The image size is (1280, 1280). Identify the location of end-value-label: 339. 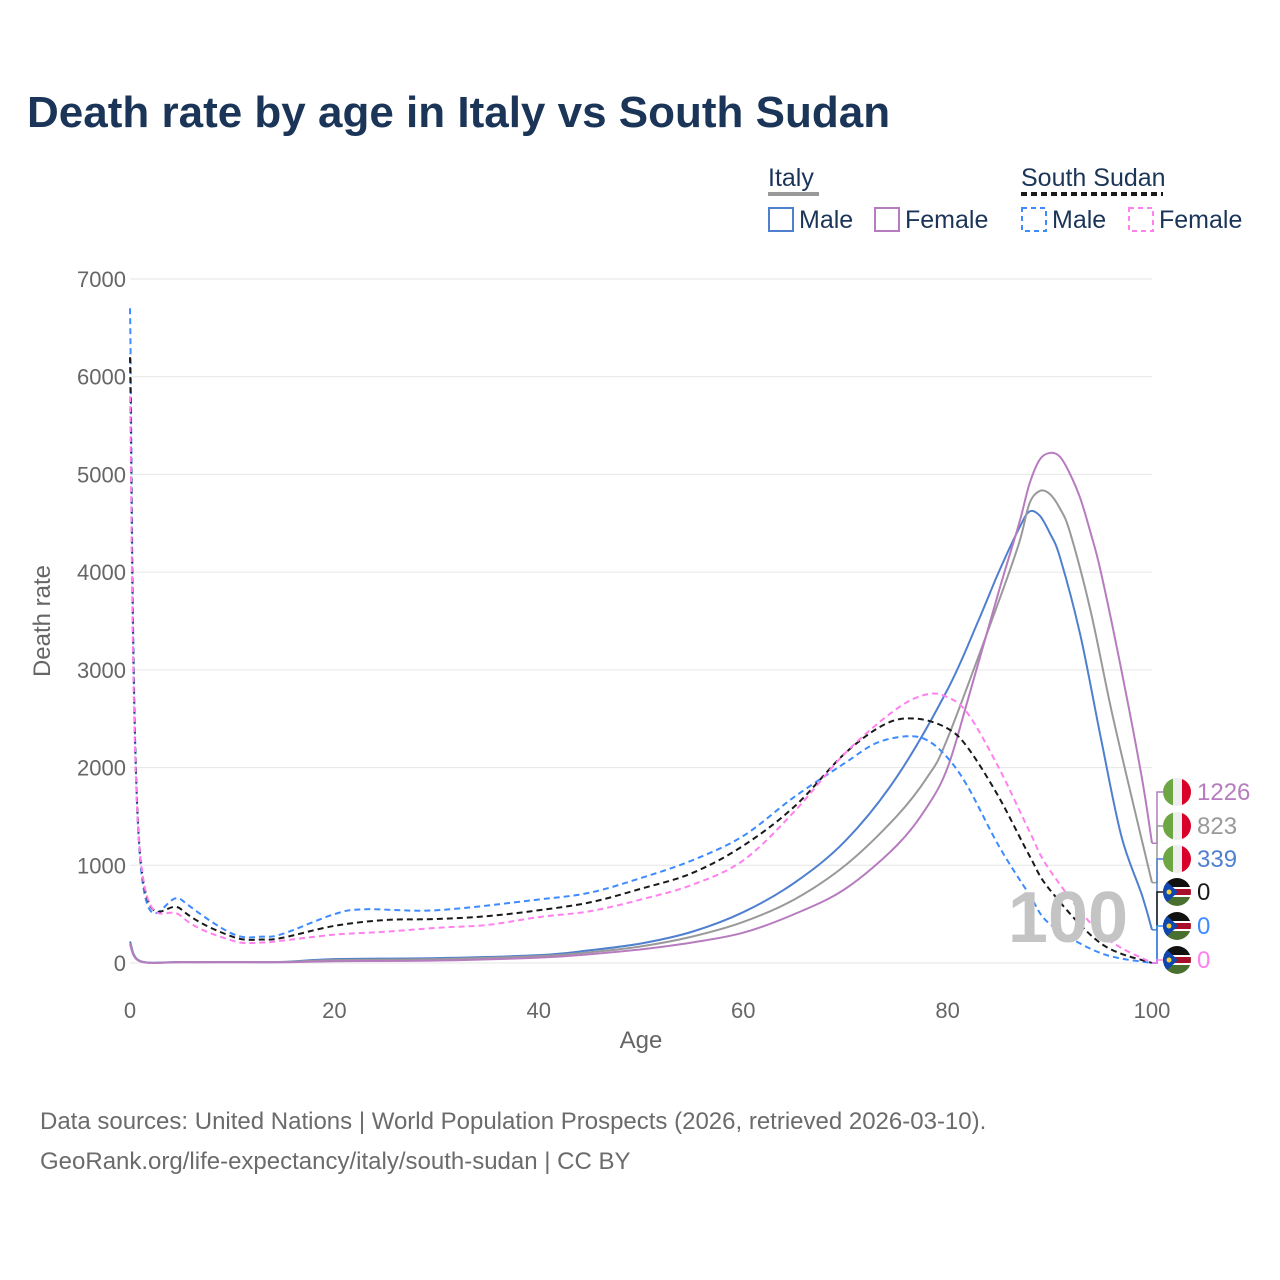
(1217, 859).